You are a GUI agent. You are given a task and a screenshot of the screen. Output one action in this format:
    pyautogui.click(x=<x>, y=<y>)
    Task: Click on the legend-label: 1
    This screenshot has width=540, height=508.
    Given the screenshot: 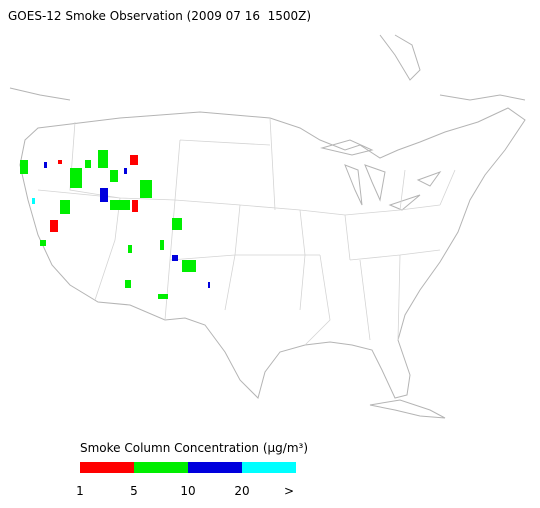 What is the action you would take?
    pyautogui.click(x=80, y=491)
    